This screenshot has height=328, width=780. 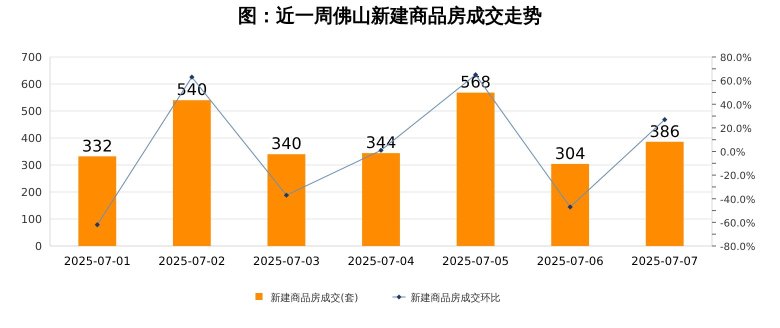 I want to click on y-tick-label: 400, so click(x=31, y=138).